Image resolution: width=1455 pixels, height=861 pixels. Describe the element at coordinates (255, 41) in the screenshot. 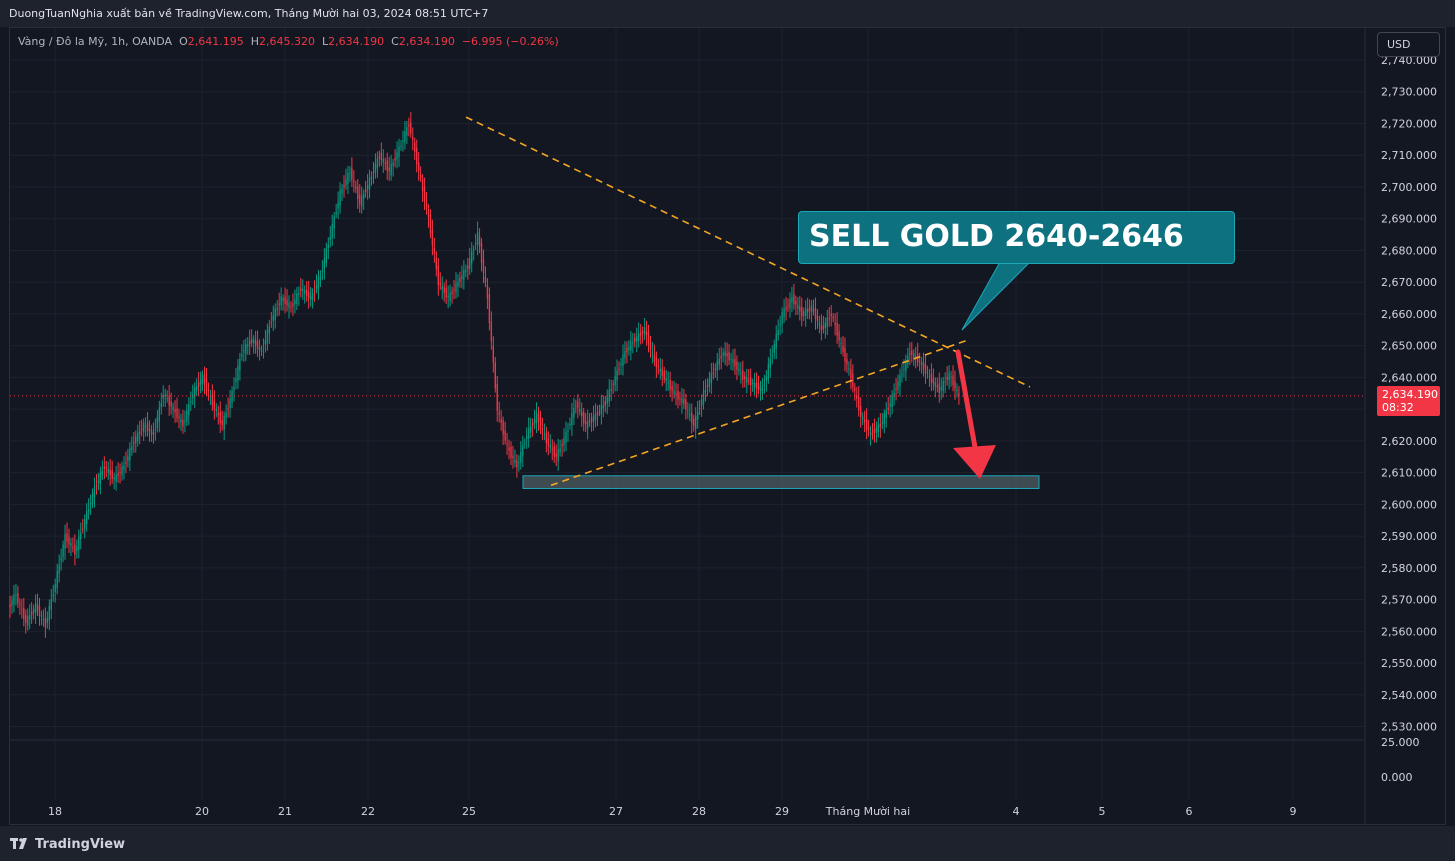

I see `legend-high-label: H` at that location.